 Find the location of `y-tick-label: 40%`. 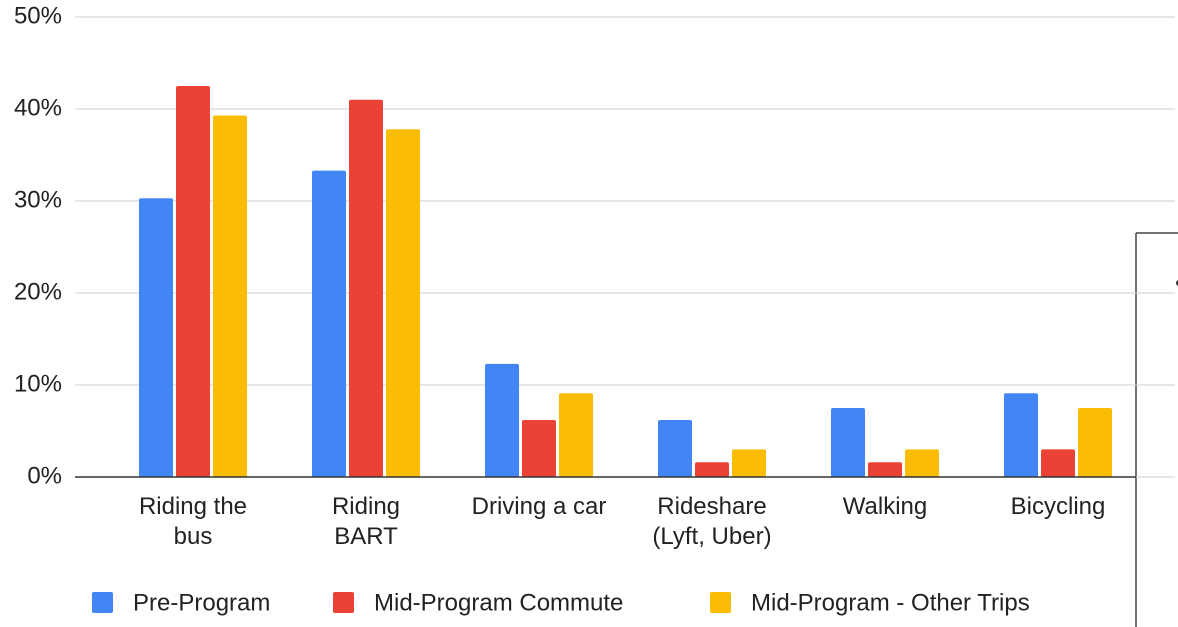

y-tick-label: 40% is located at coordinates (38, 107).